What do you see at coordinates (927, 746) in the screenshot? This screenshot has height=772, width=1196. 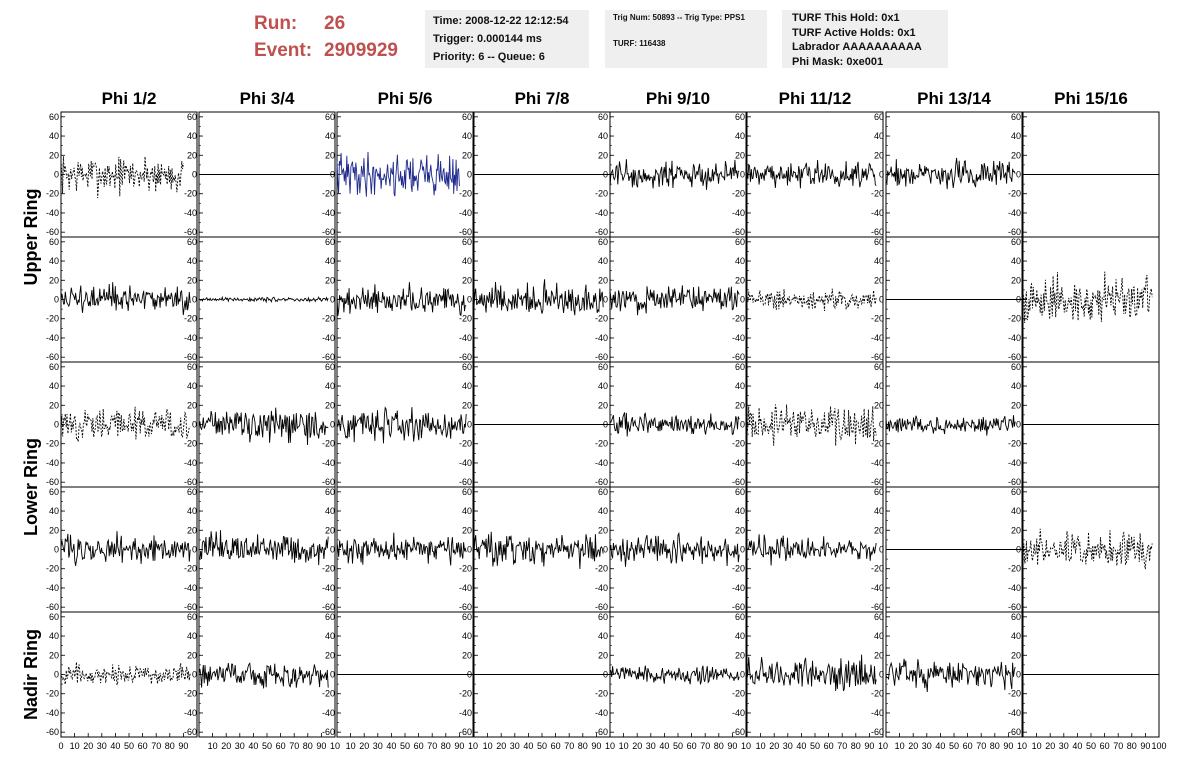 I see `x-tick-label: 30` at bounding box center [927, 746].